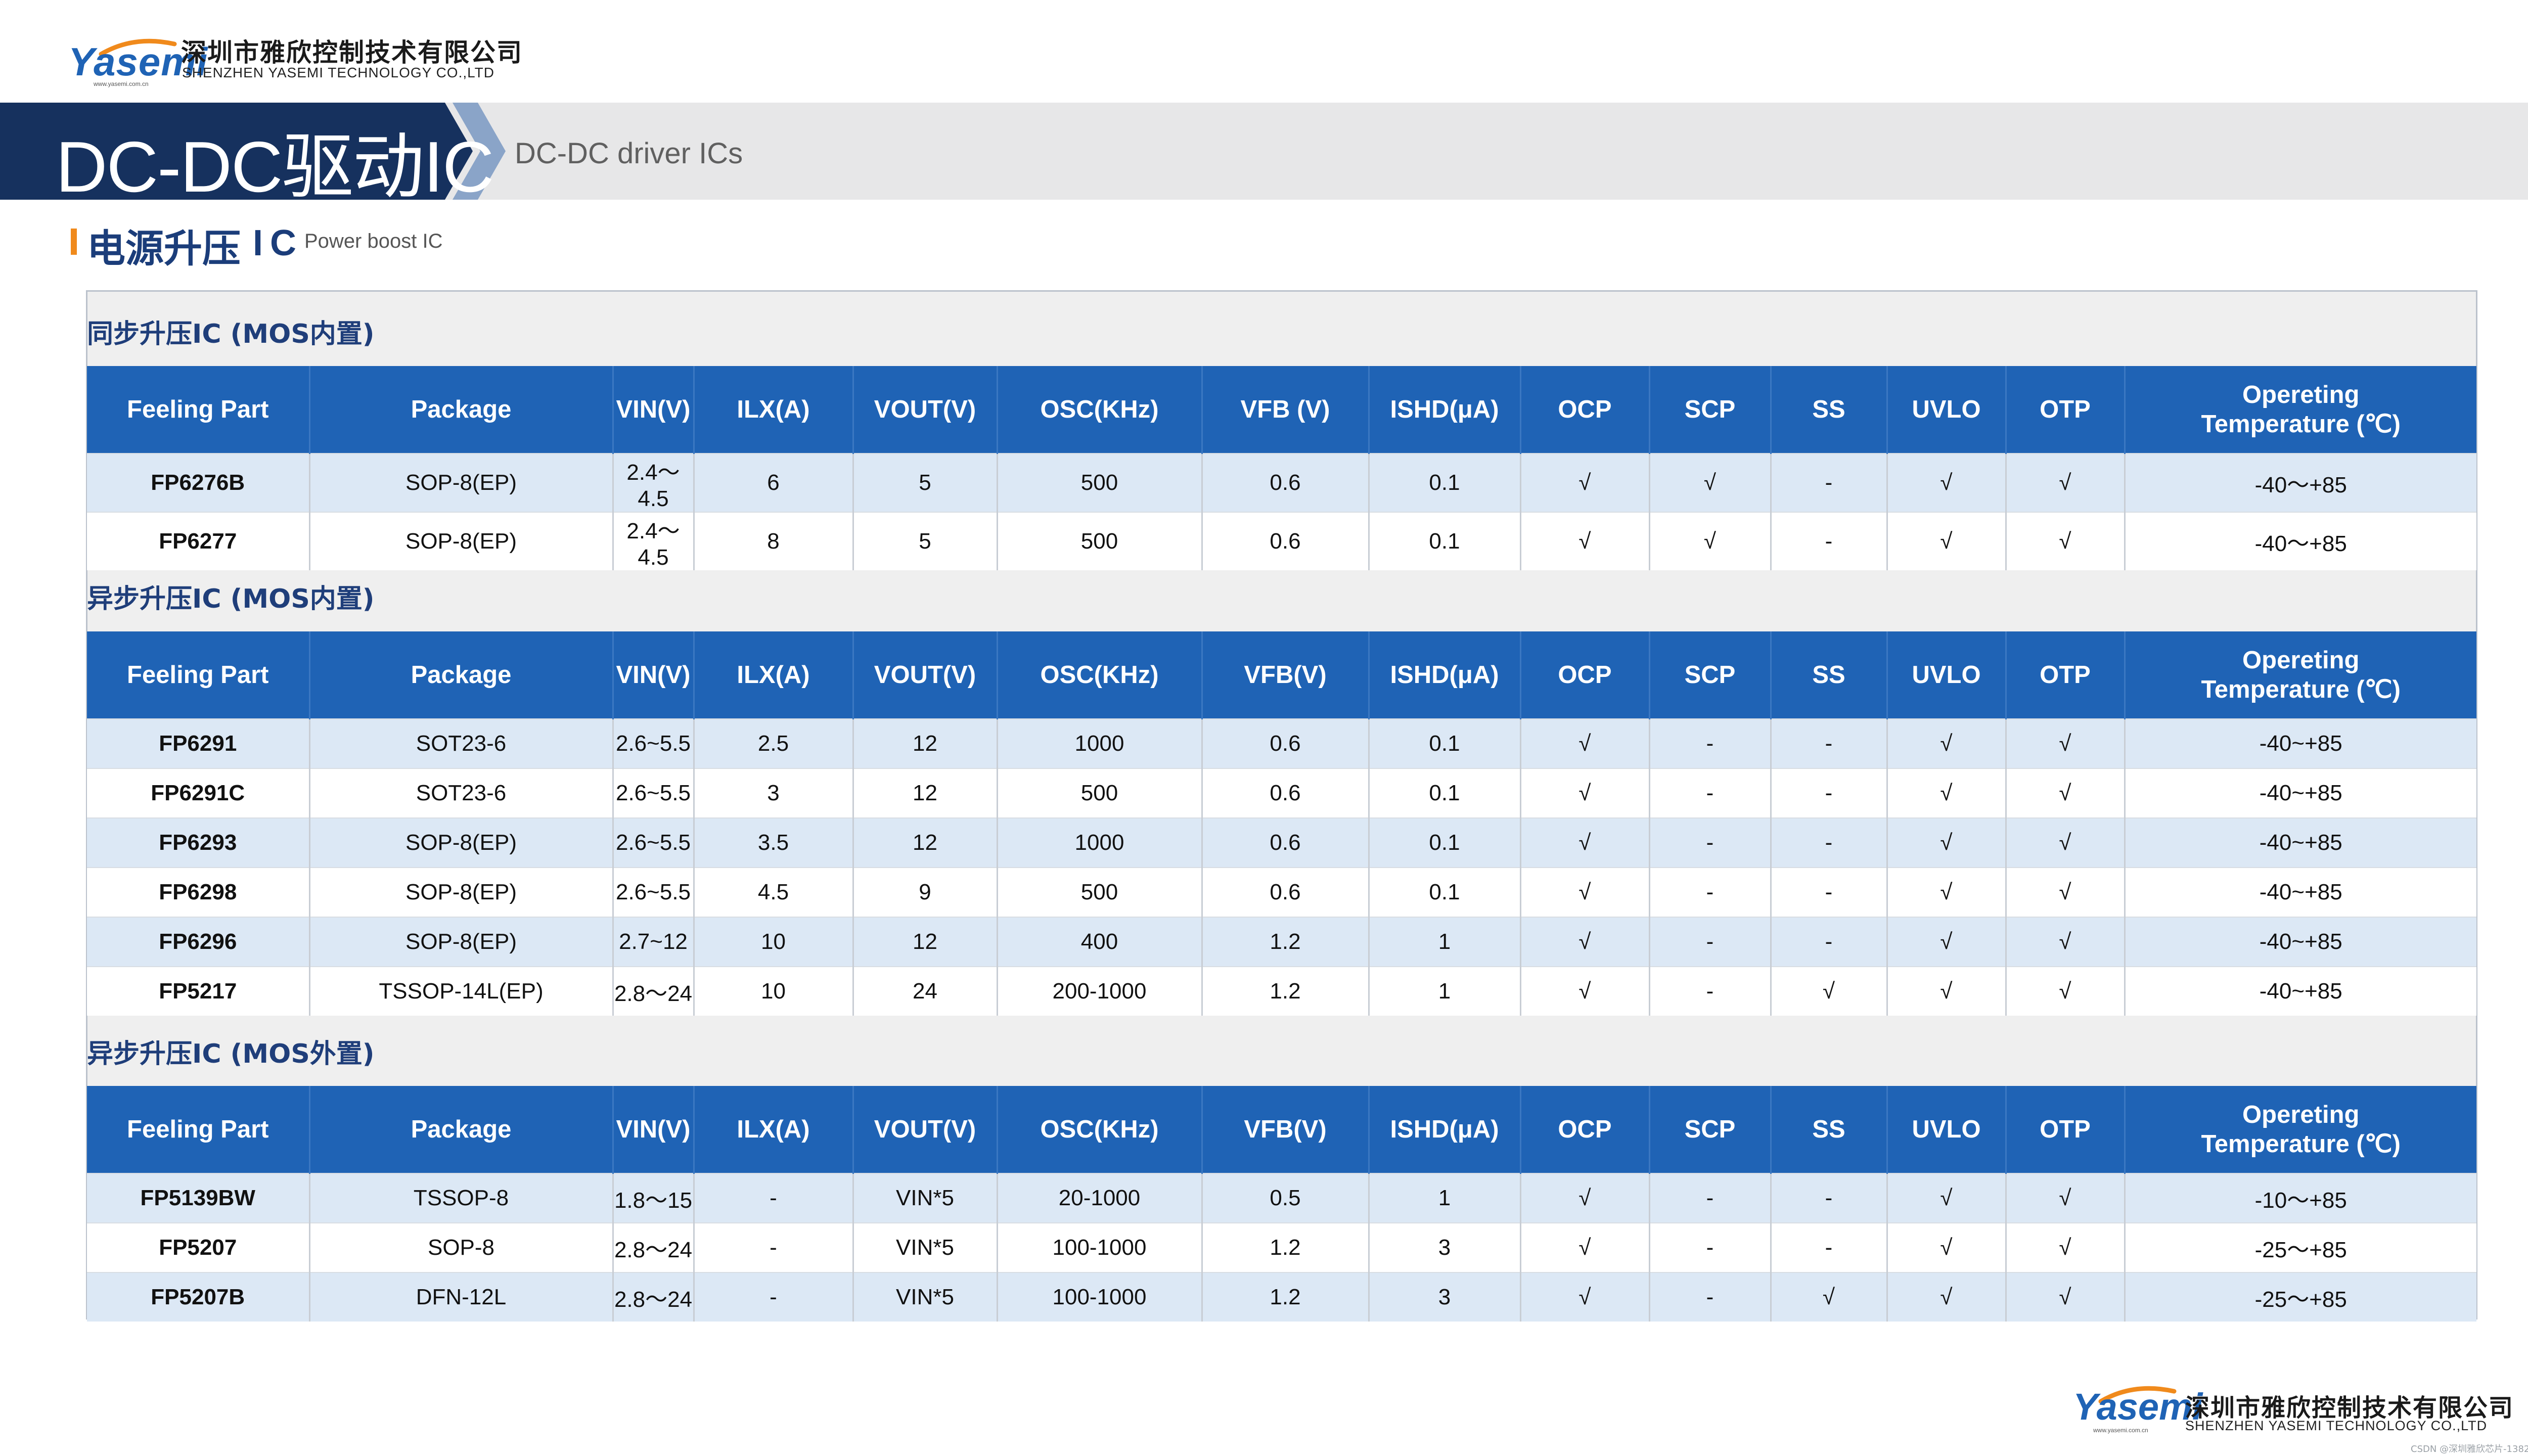  Describe the element at coordinates (654, 541) in the screenshot. I see `cell-vin: 2.4～4.5` at that location.